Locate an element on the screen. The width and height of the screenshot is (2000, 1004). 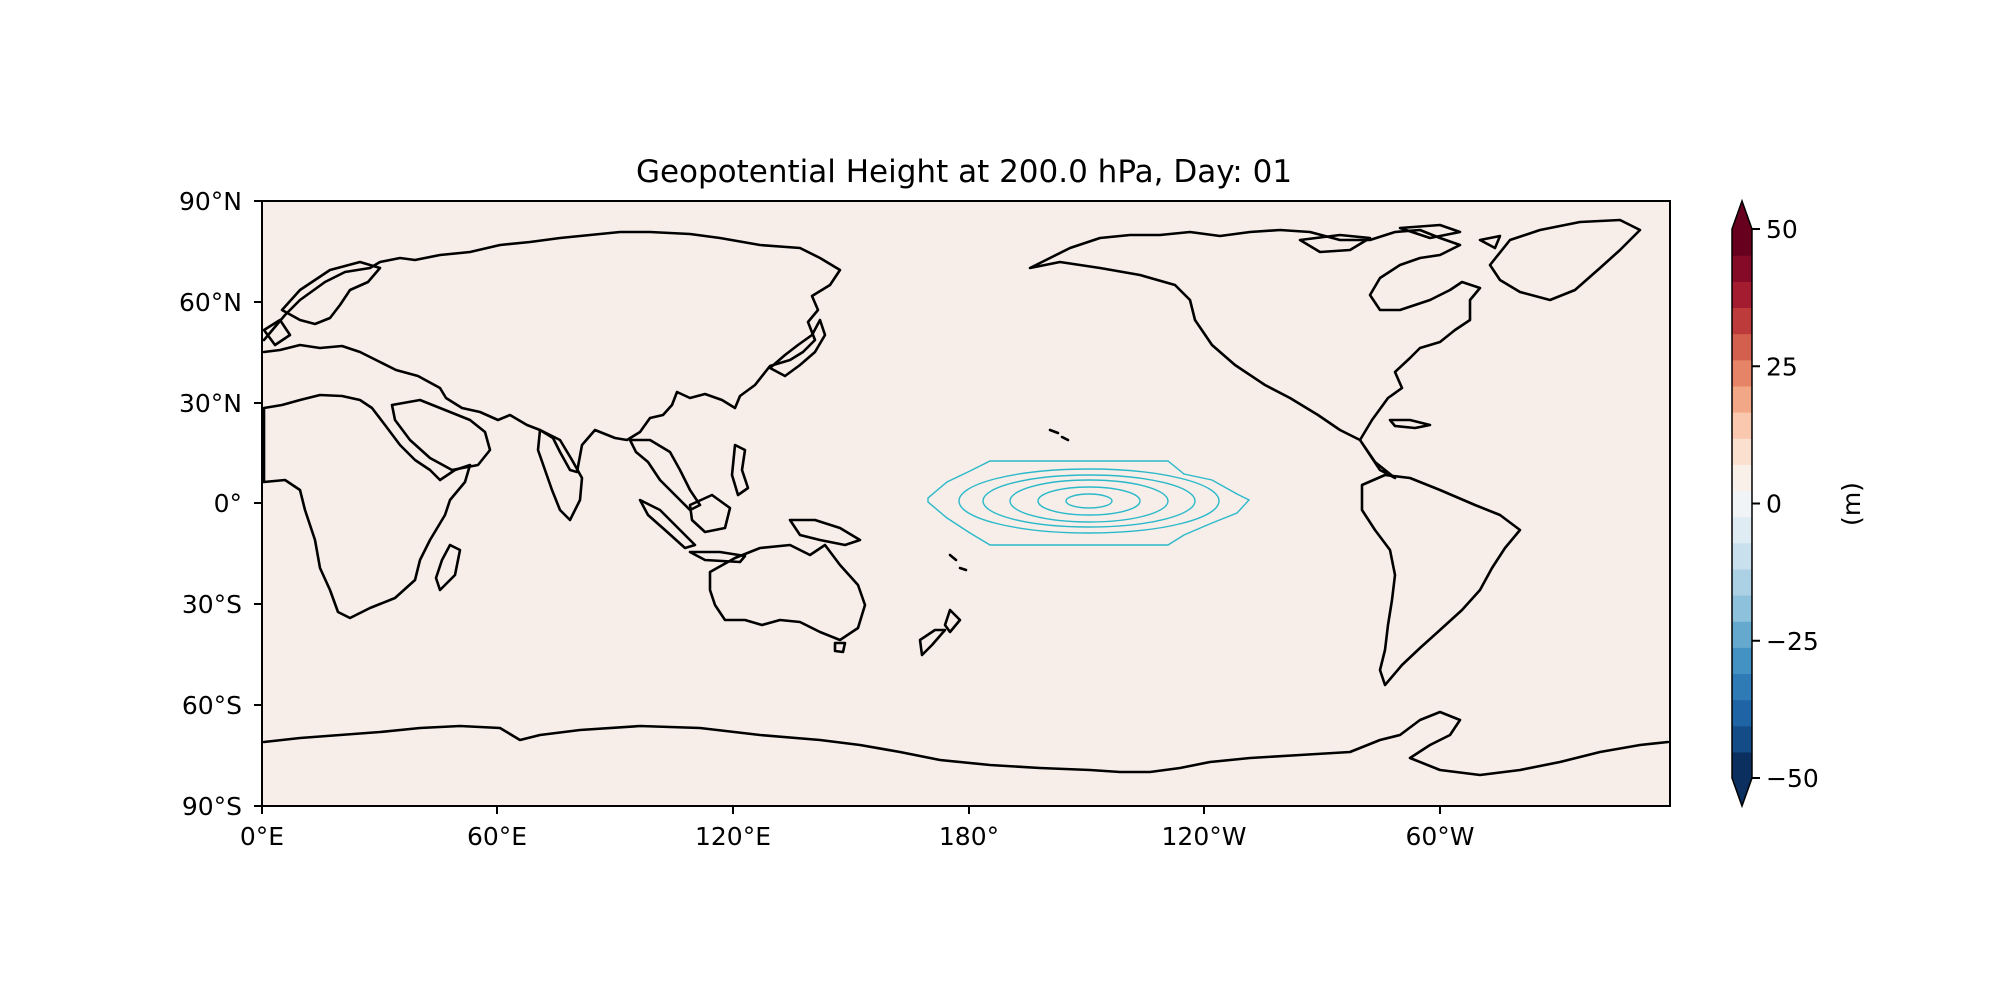
lat-tick-label: 90°S is located at coordinates (212, 806).